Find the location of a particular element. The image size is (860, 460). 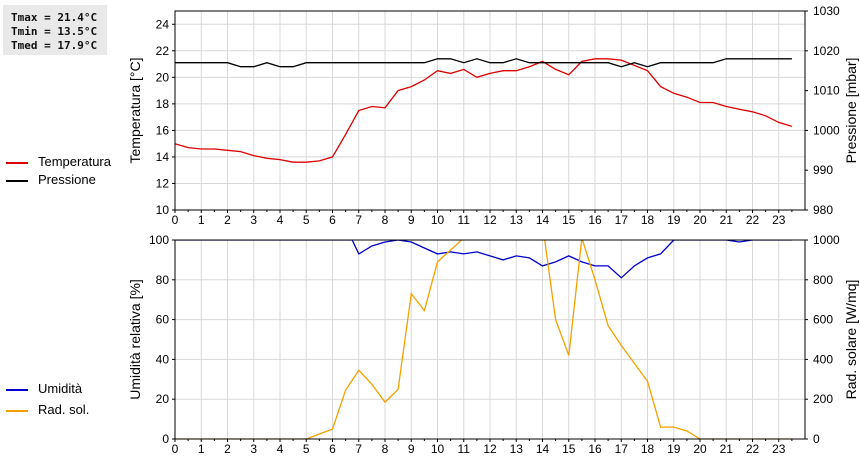

y-right-tick-label: 1030 is located at coordinates (826, 11).